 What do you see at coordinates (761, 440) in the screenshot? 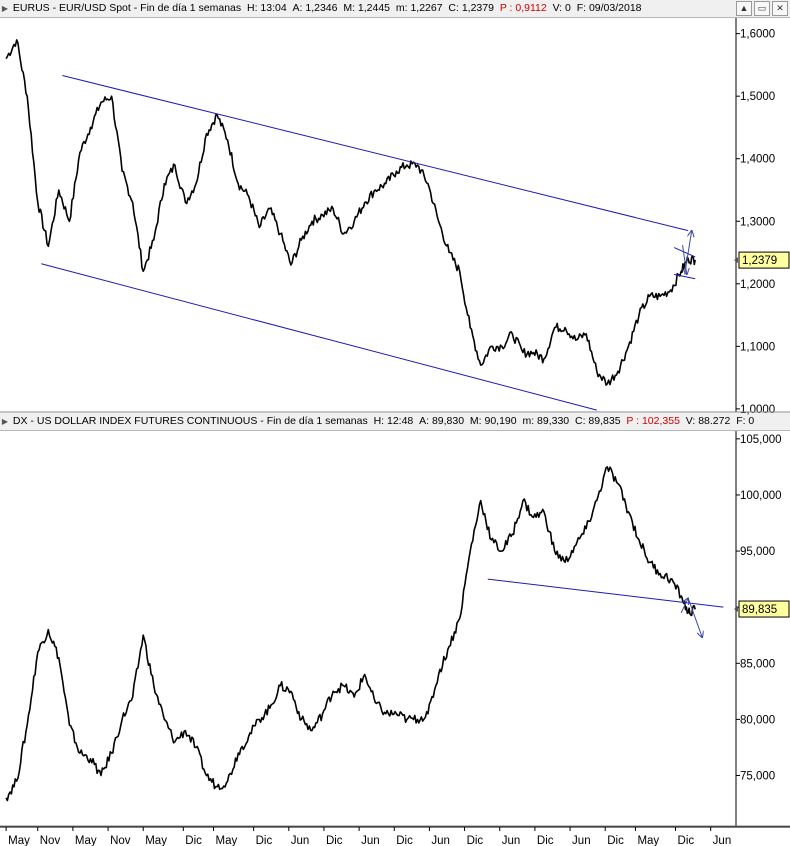
I see `y-tick-label: 105,000` at bounding box center [761, 440].